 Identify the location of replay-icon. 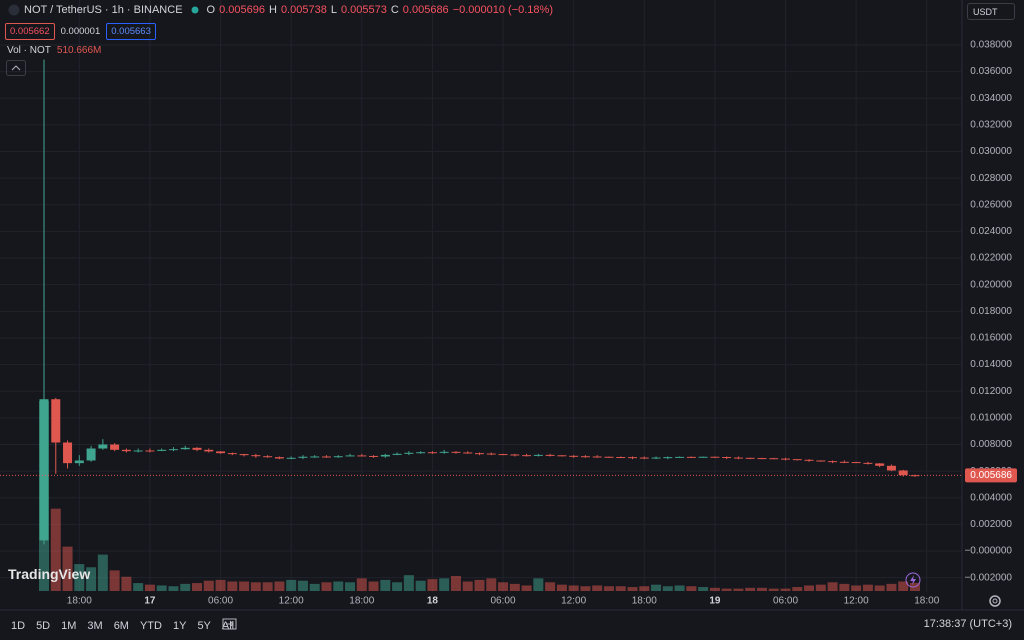
(230, 624).